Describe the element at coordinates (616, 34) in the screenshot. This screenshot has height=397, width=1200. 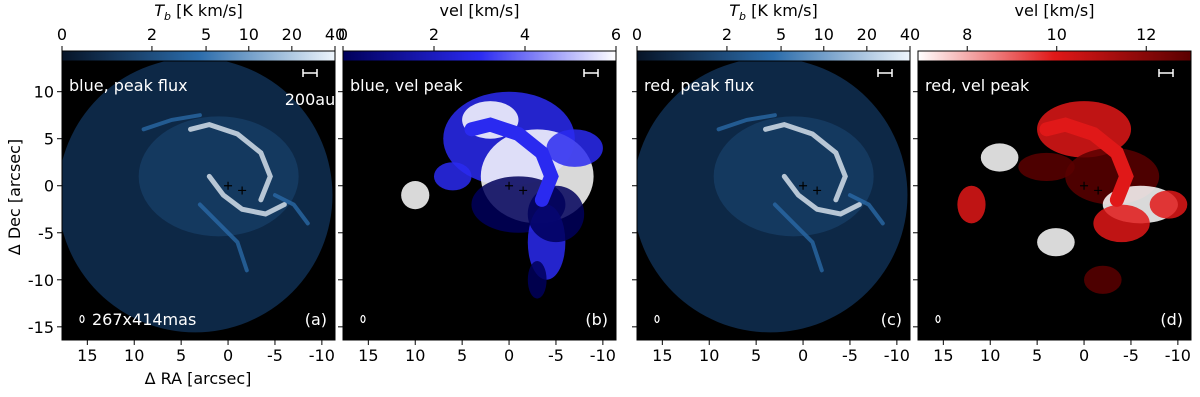
I see `colorbar-tick-label: 6` at that location.